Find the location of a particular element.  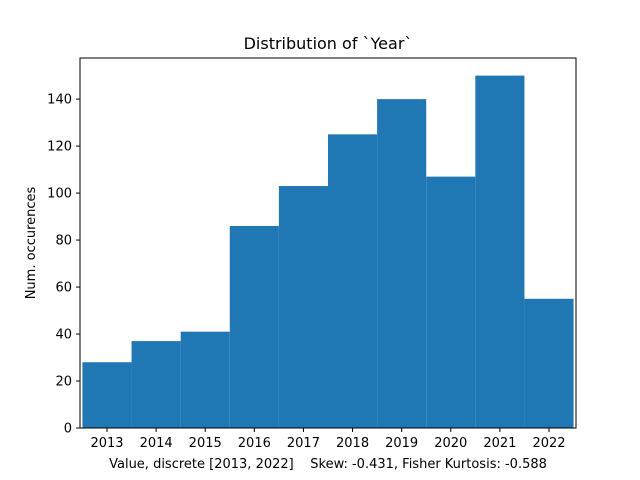

bar-2017 is located at coordinates (303, 307).